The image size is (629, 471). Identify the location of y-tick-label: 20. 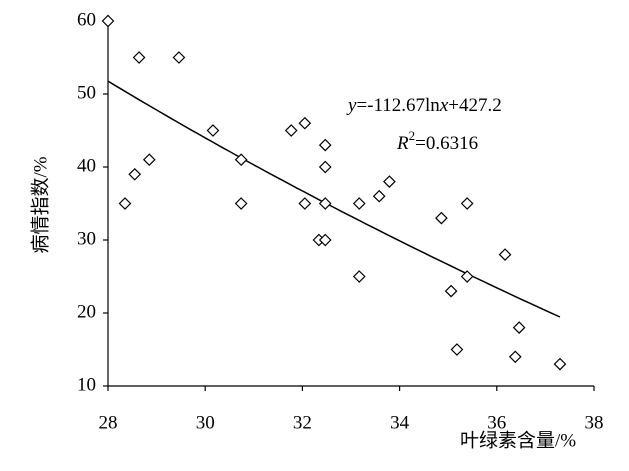
(86, 311).